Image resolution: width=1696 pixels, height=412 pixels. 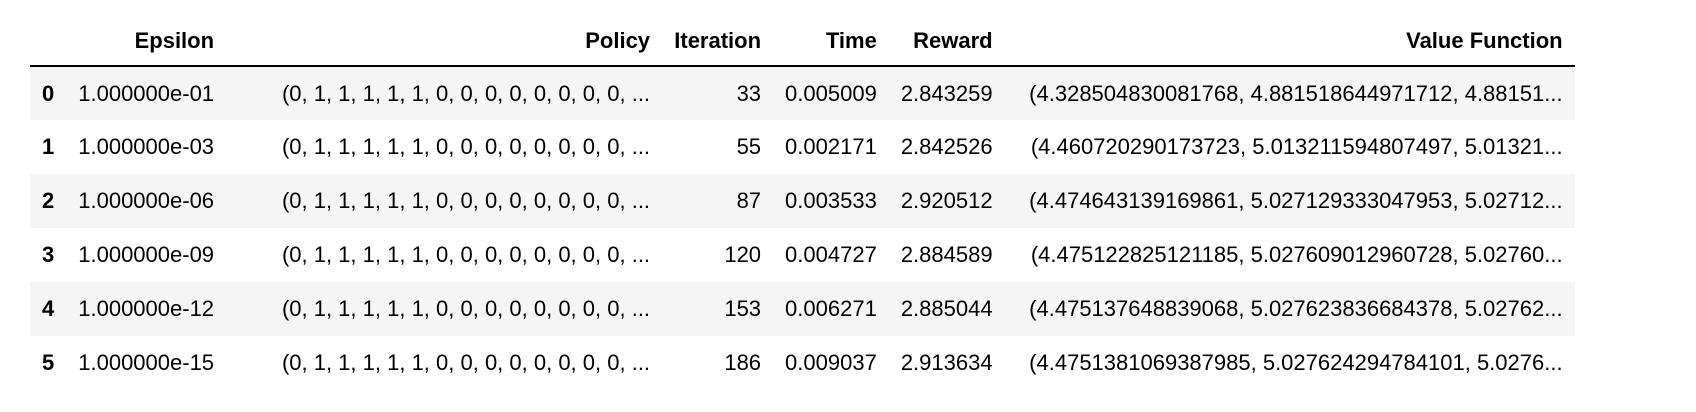 I want to click on row-index: 2, so click(x=48, y=200).